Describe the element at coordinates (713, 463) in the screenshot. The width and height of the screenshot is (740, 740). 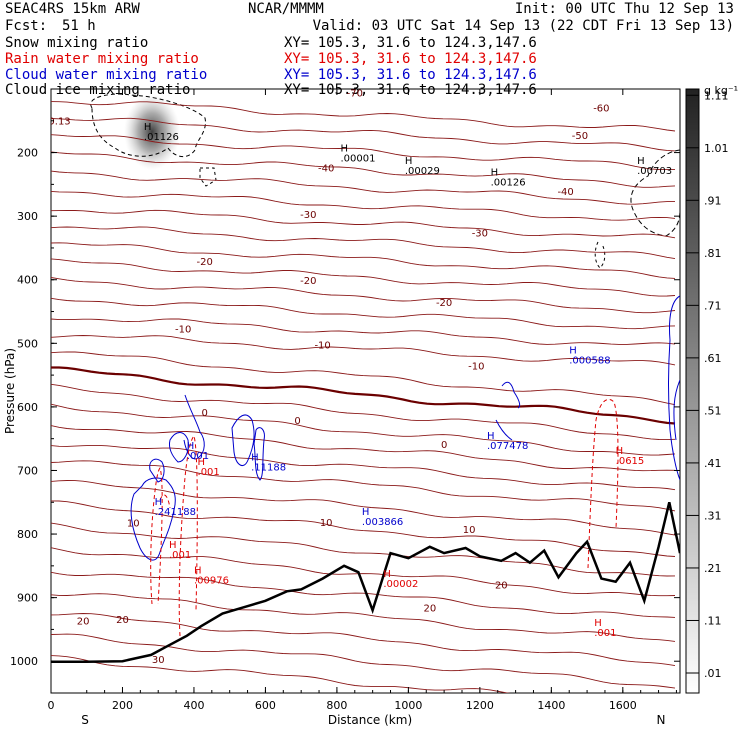
I see `colorbar-tick-label: .41` at that location.